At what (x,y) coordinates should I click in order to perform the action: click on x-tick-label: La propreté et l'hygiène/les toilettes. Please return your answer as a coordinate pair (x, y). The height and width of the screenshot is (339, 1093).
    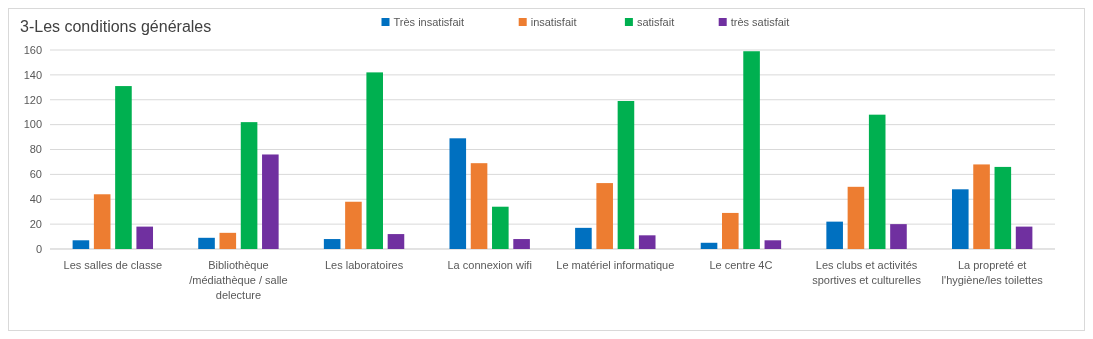
    Looking at the image, I should click on (992, 272).